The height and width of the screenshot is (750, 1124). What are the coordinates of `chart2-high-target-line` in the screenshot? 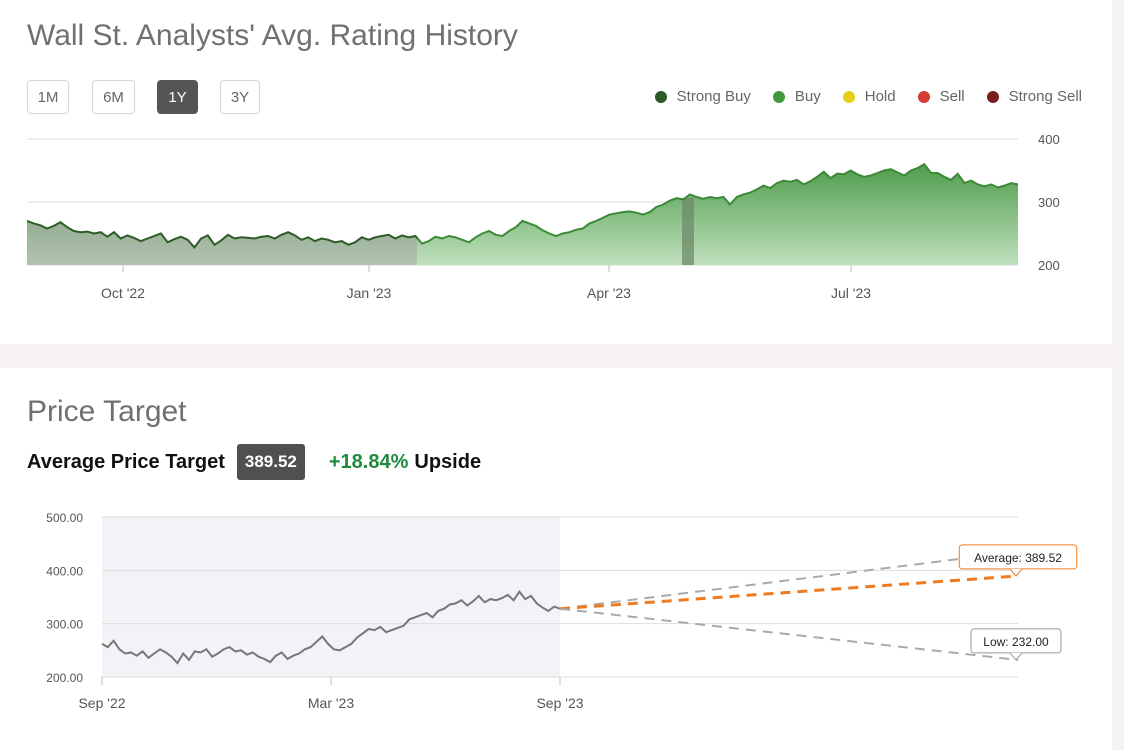 It's located at (789, 580).